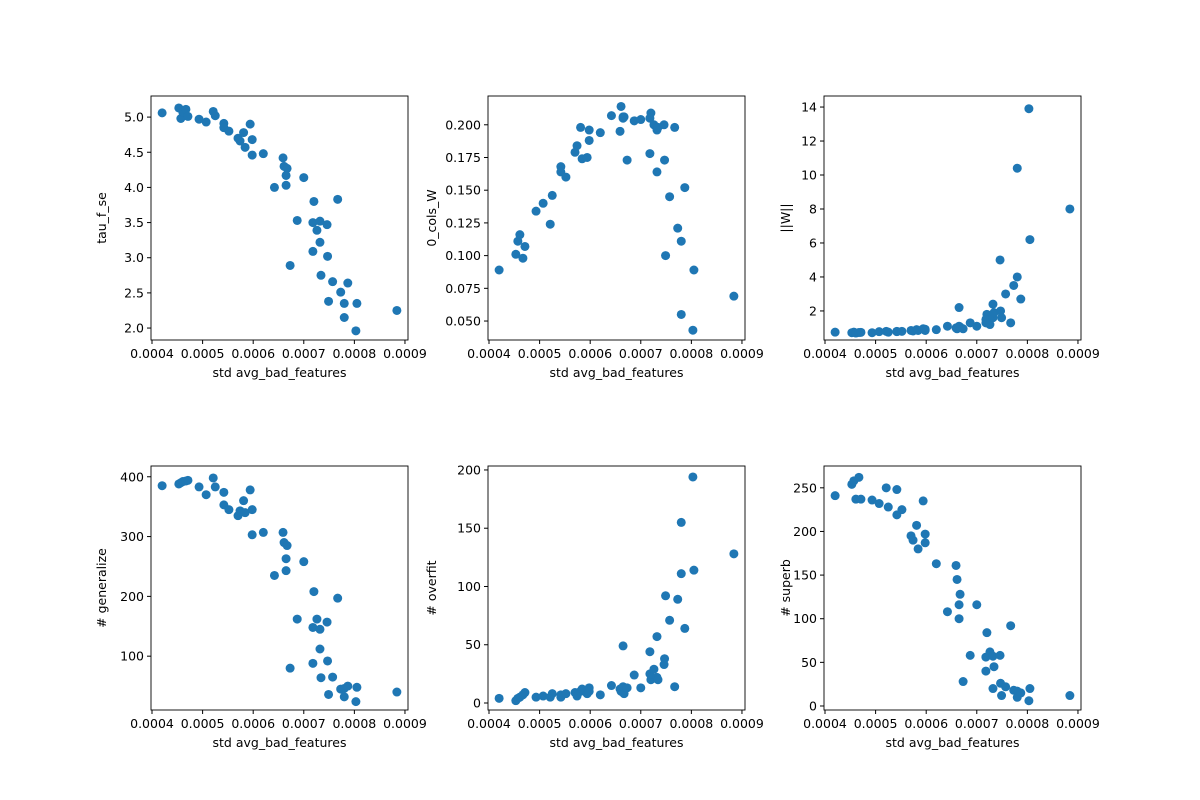 Image resolution: width=1200 pixels, height=800 pixels. I want to click on x-tick-label: 0.0007, so click(977, 723).